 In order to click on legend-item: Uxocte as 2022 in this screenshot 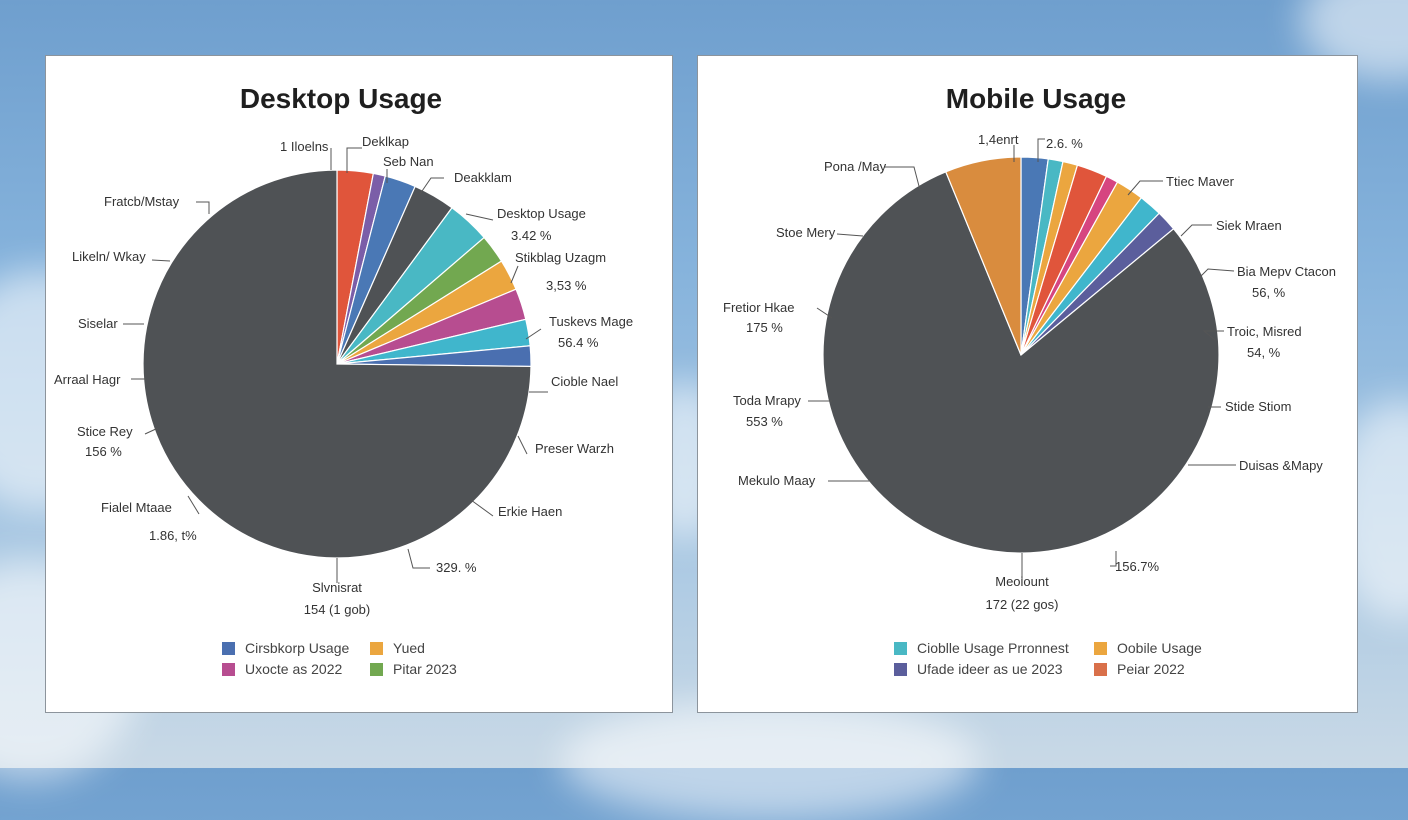, I will do `click(282, 669)`.